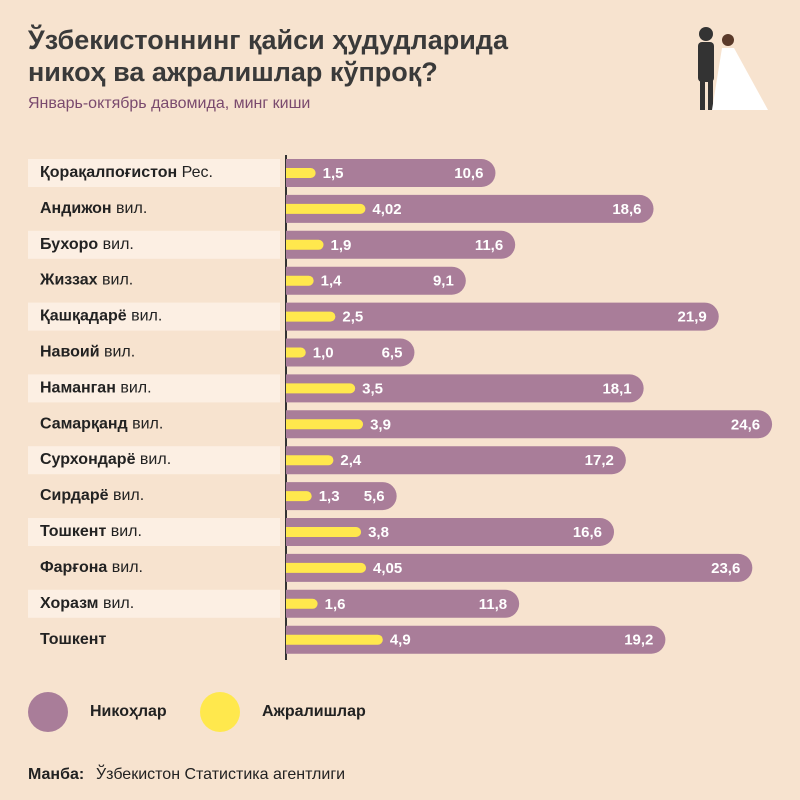 The image size is (800, 800). I want to click on source: Ўзбекистон Статистика агентлиги, so click(220, 773).